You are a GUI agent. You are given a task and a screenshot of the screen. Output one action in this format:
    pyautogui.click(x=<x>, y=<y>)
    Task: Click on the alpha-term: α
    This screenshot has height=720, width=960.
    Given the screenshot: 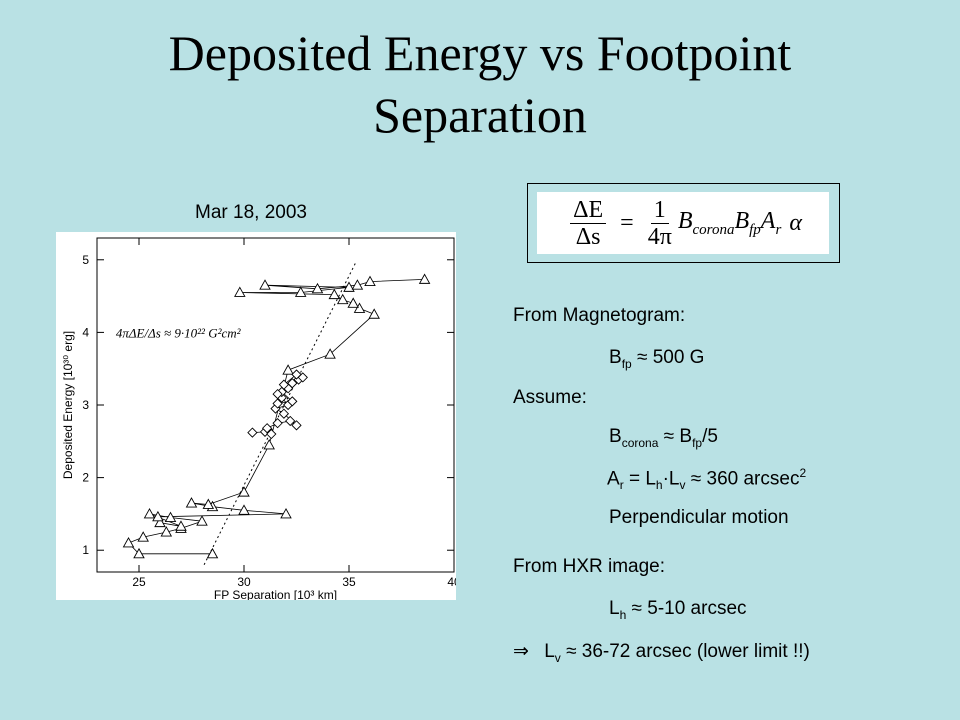 What is the action you would take?
    pyautogui.click(x=795, y=222)
    